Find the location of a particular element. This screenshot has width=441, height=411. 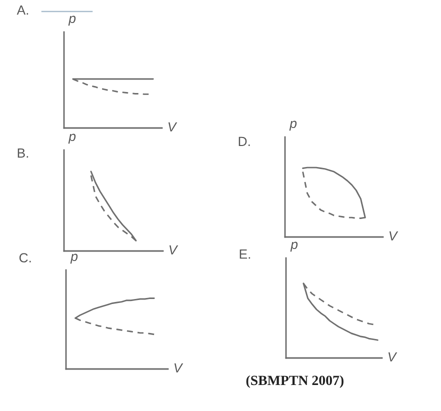

chart-title: A. is located at coordinates (22, 10).